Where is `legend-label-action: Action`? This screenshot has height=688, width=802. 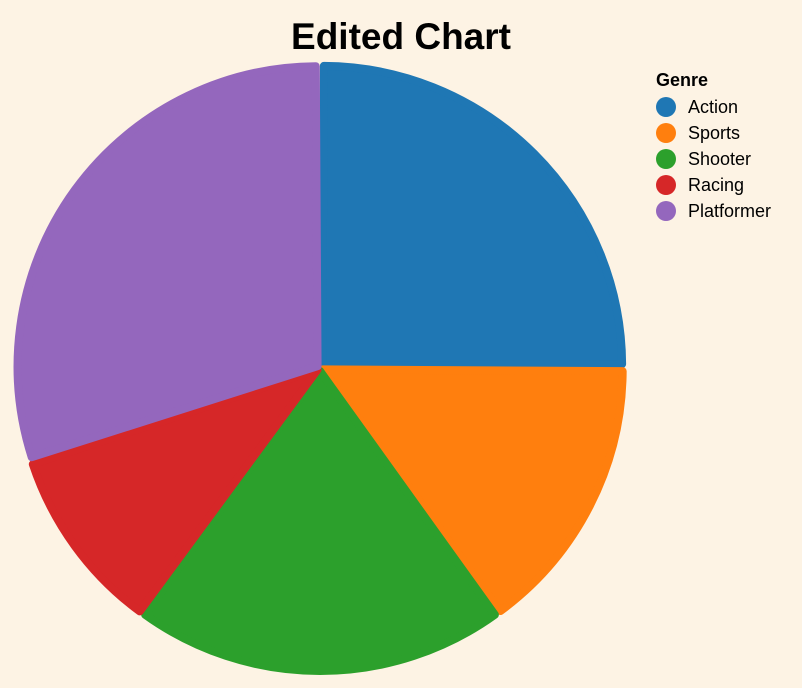
legend-label-action: Action is located at coordinates (713, 107).